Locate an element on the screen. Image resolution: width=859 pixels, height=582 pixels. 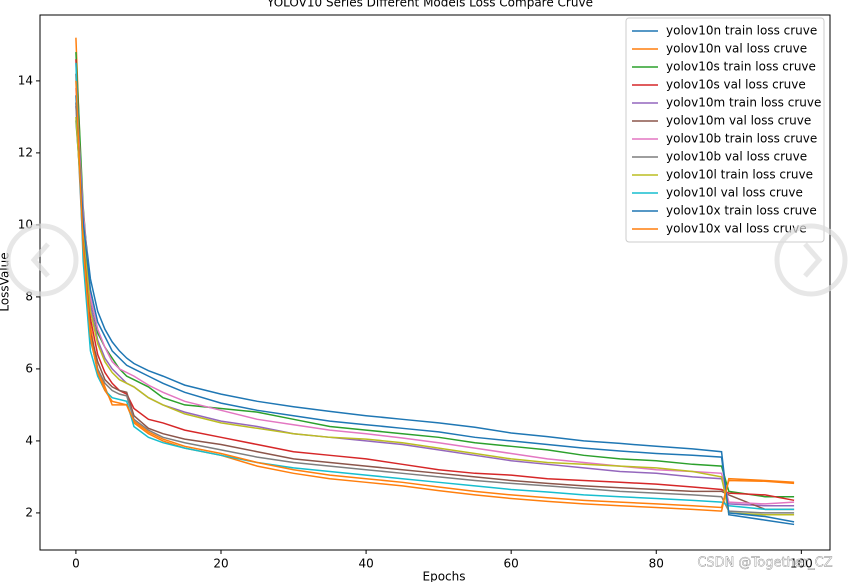
watermark: CSDN @Together_CZ is located at coordinates (764, 563).